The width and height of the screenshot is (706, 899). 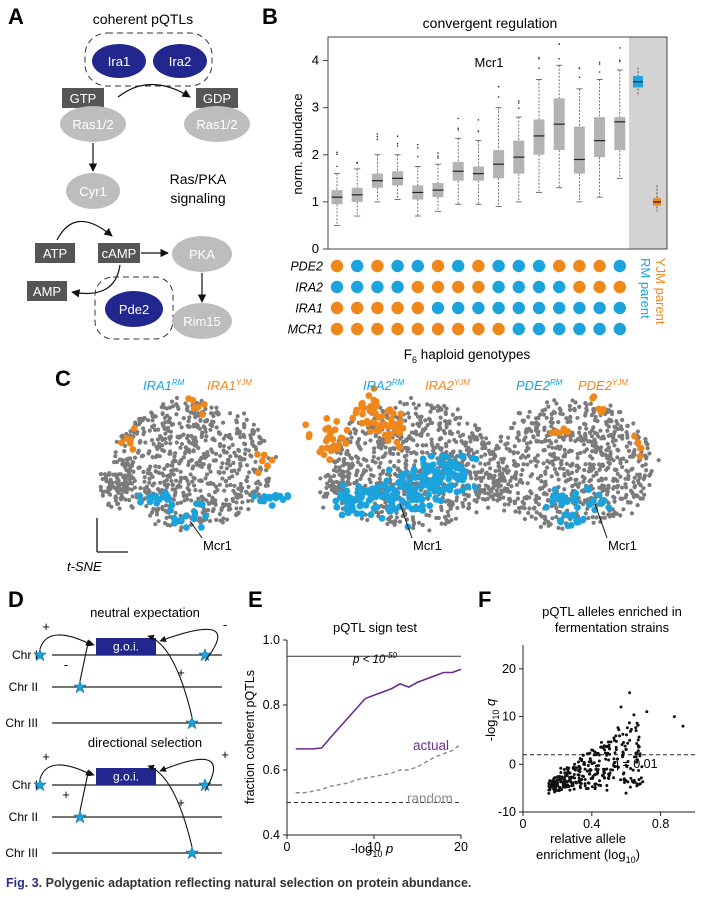 What do you see at coordinates (143, 19) in the screenshot?
I see `panel-a-title: coherent pQTLs` at bounding box center [143, 19].